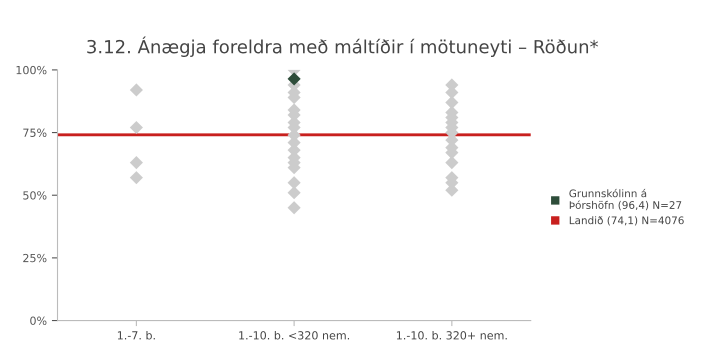 The width and height of the screenshot is (728, 341). Describe the element at coordinates (451, 335) in the screenshot. I see `x-tick-label: 1.-10. b. 320+ nem.` at that location.